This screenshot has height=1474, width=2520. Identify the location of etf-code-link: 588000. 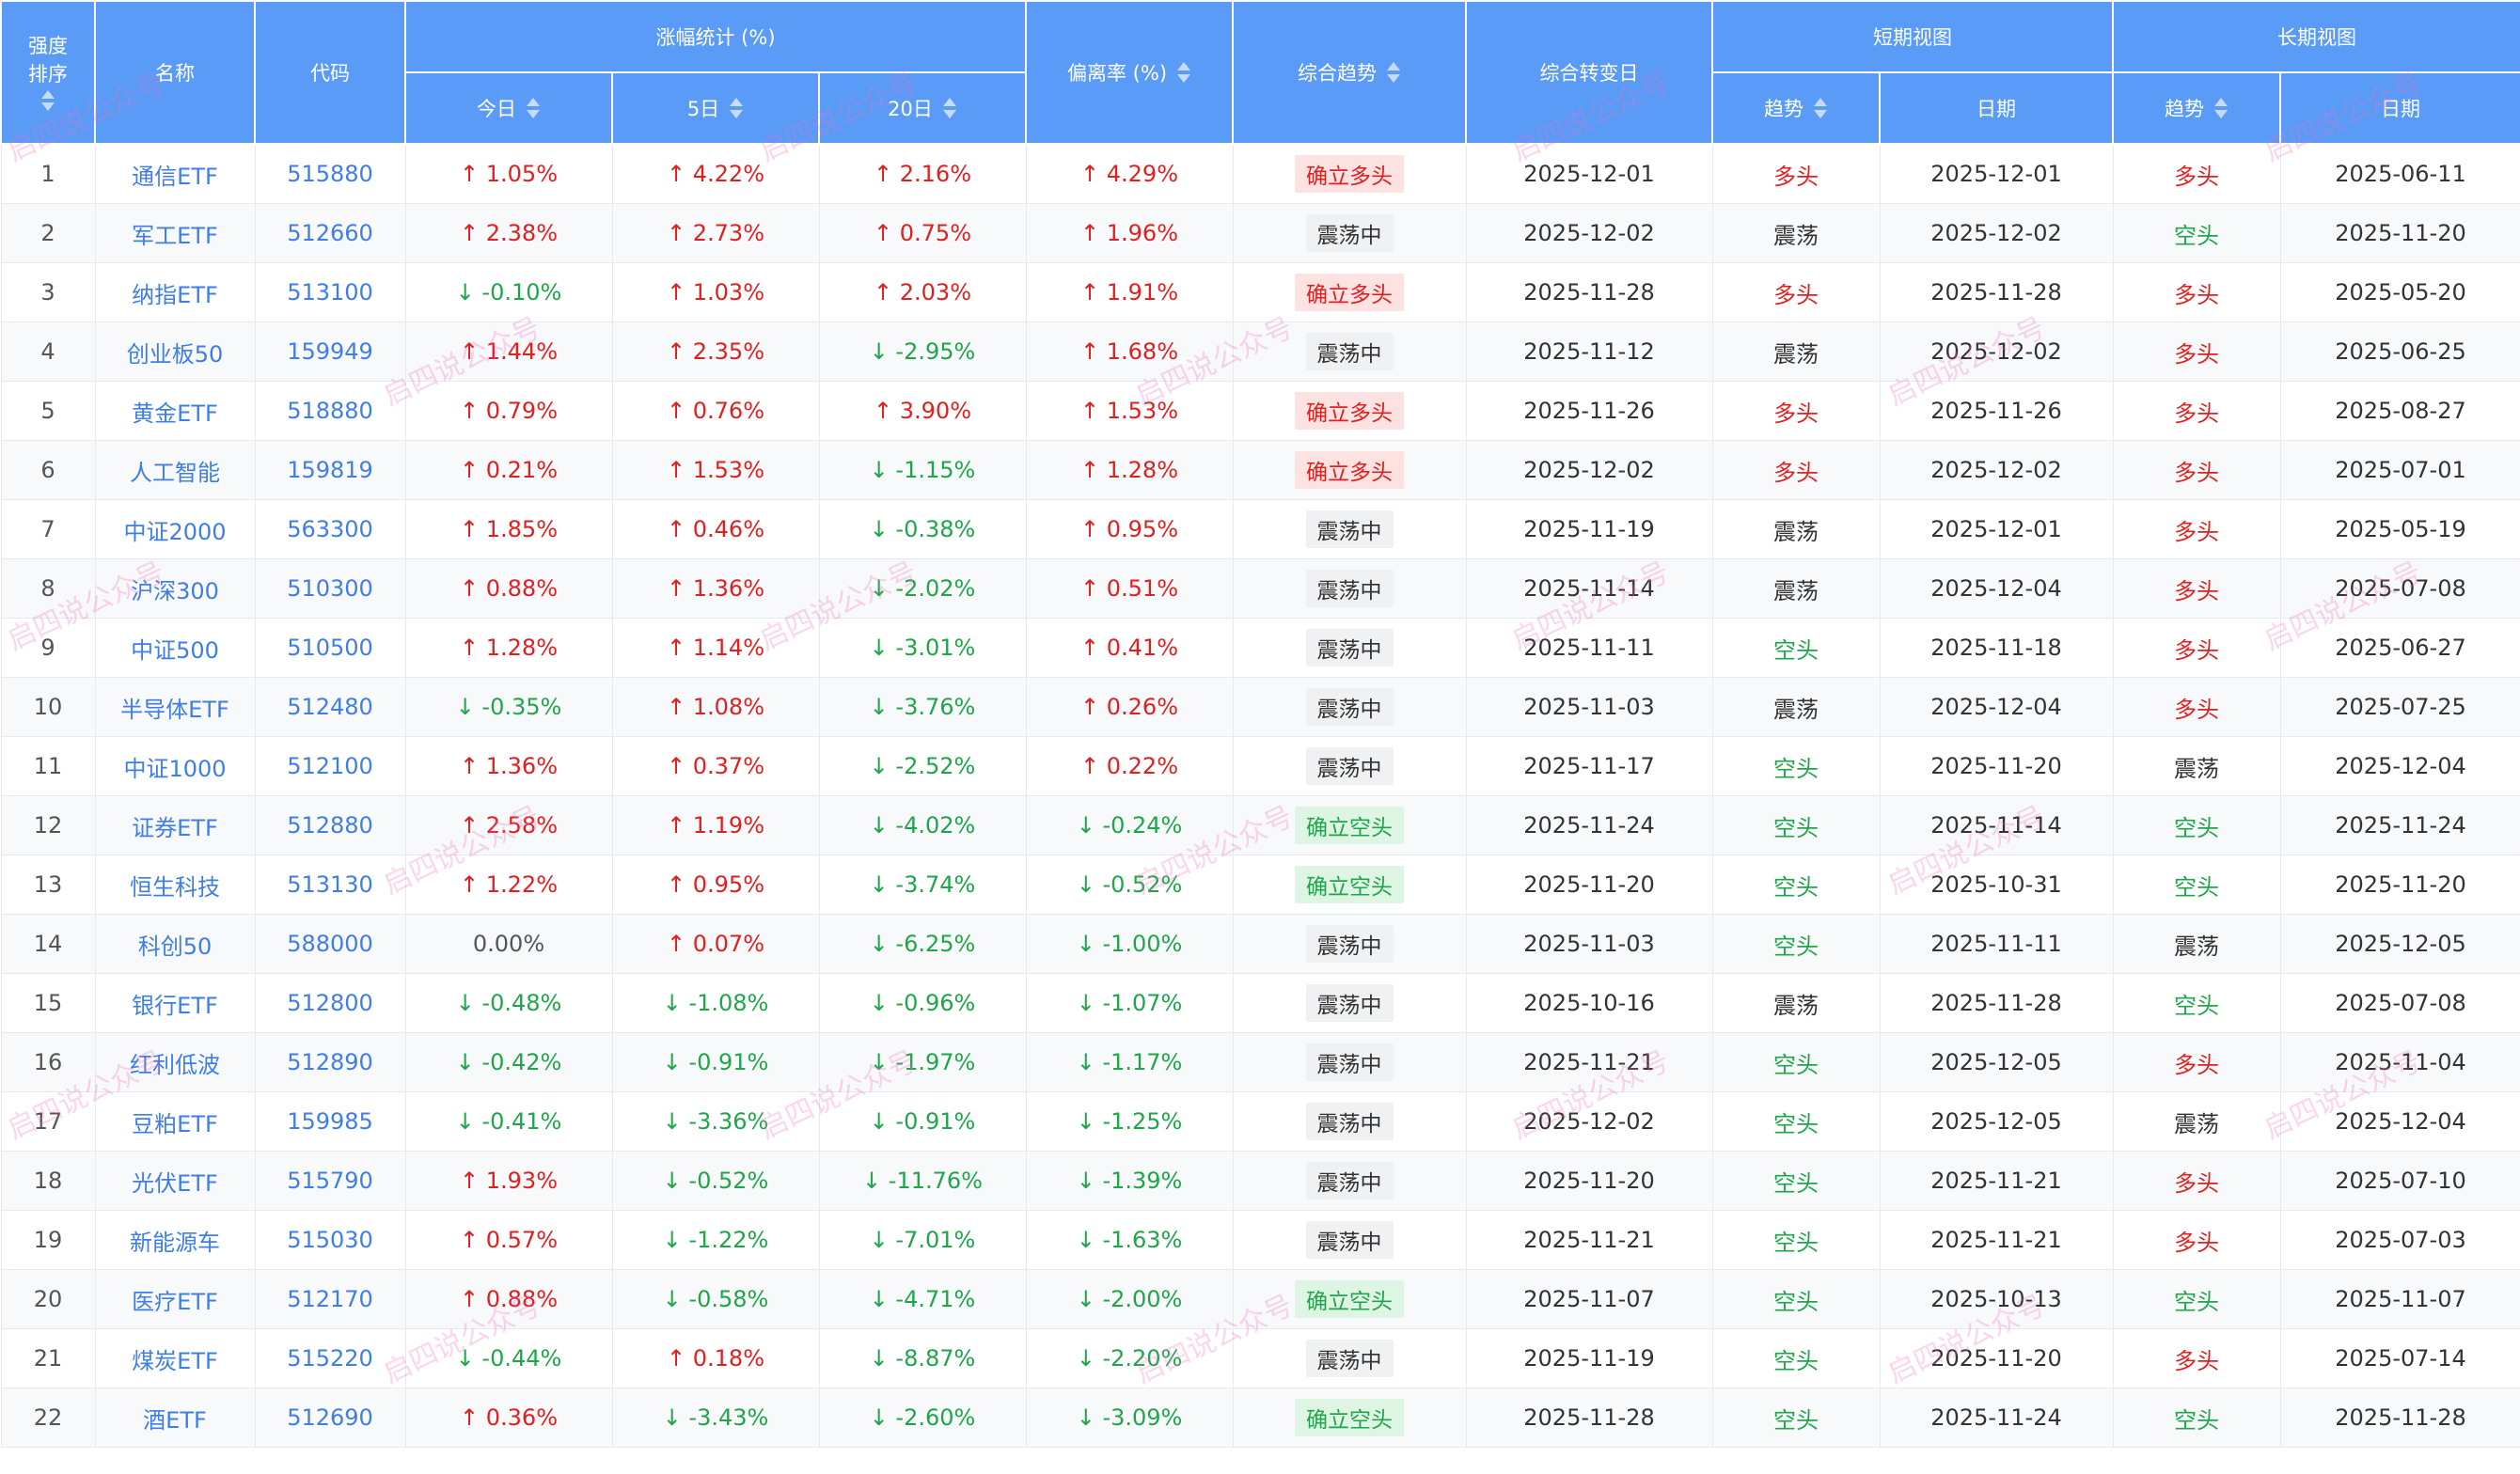
(330, 944).